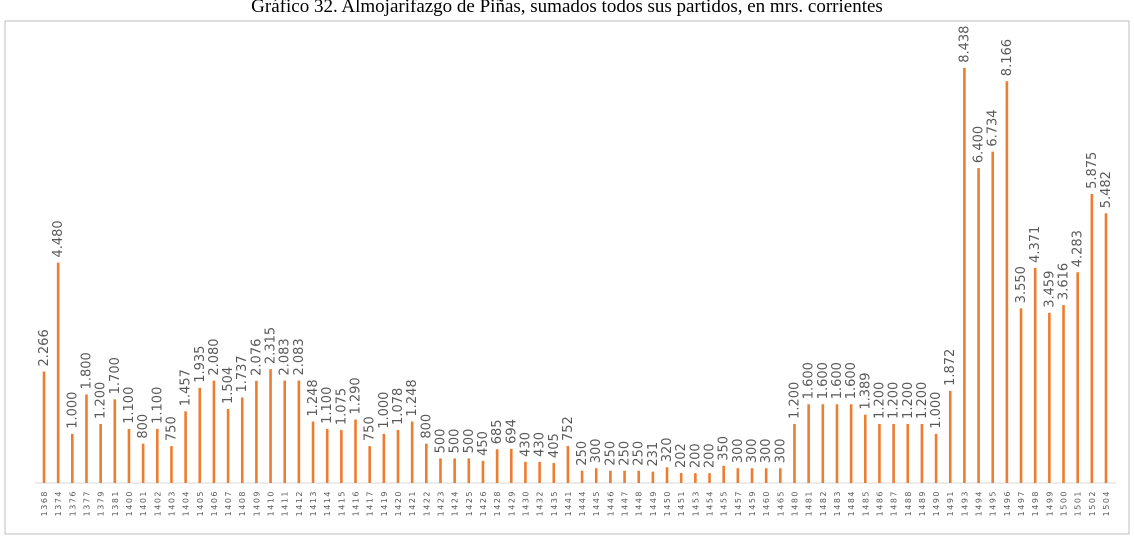 The image size is (1134, 537). What do you see at coordinates (58, 238) in the screenshot?
I see `data-label-1374: 4.480` at bounding box center [58, 238].